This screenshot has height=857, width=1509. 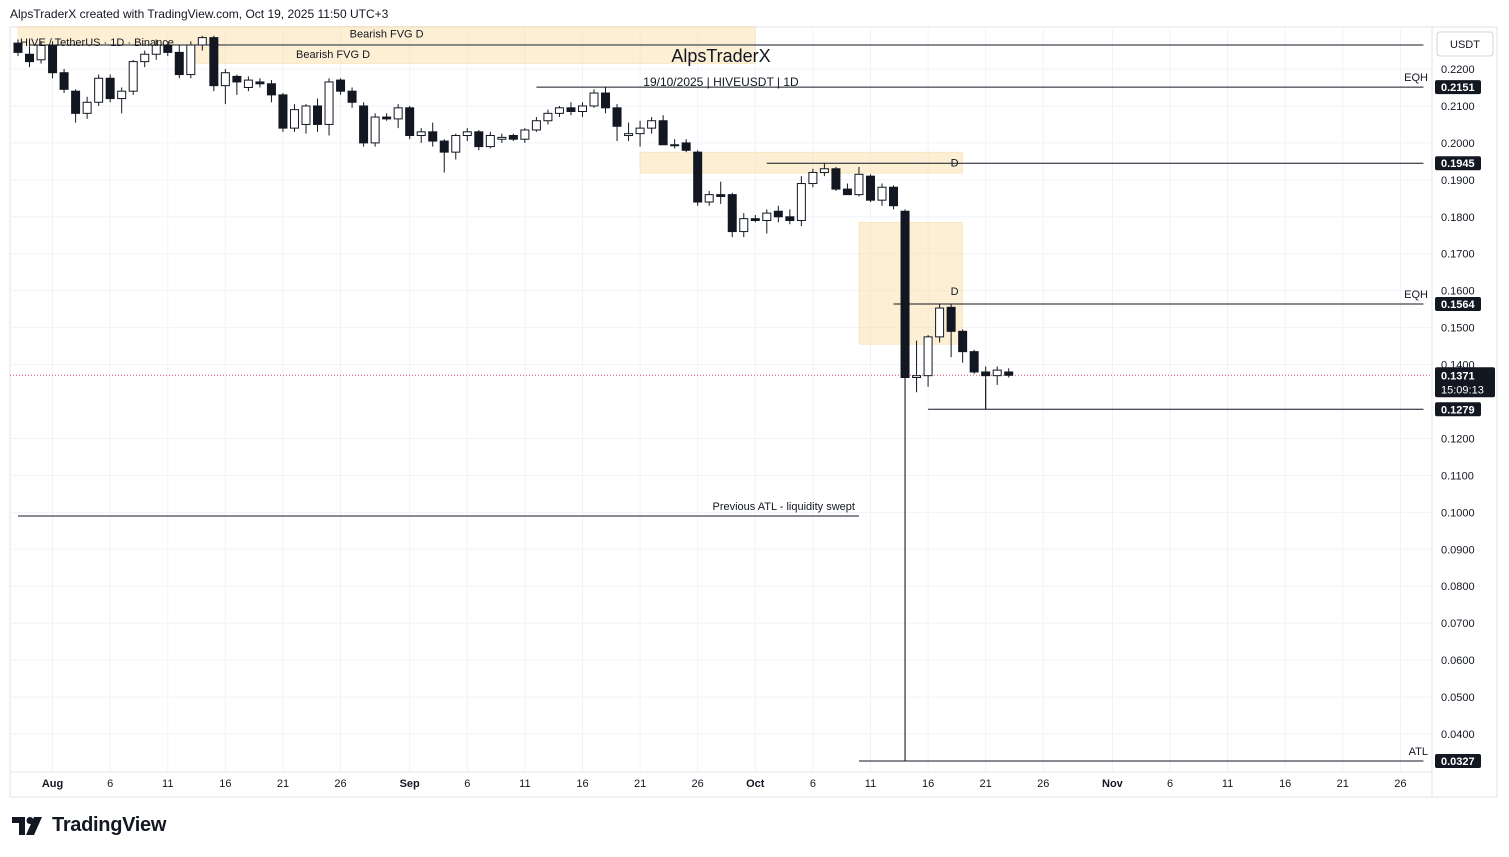 I want to click on symbol-line: HIVE / TetherUS · 1D · Binance, so click(x=97, y=43).